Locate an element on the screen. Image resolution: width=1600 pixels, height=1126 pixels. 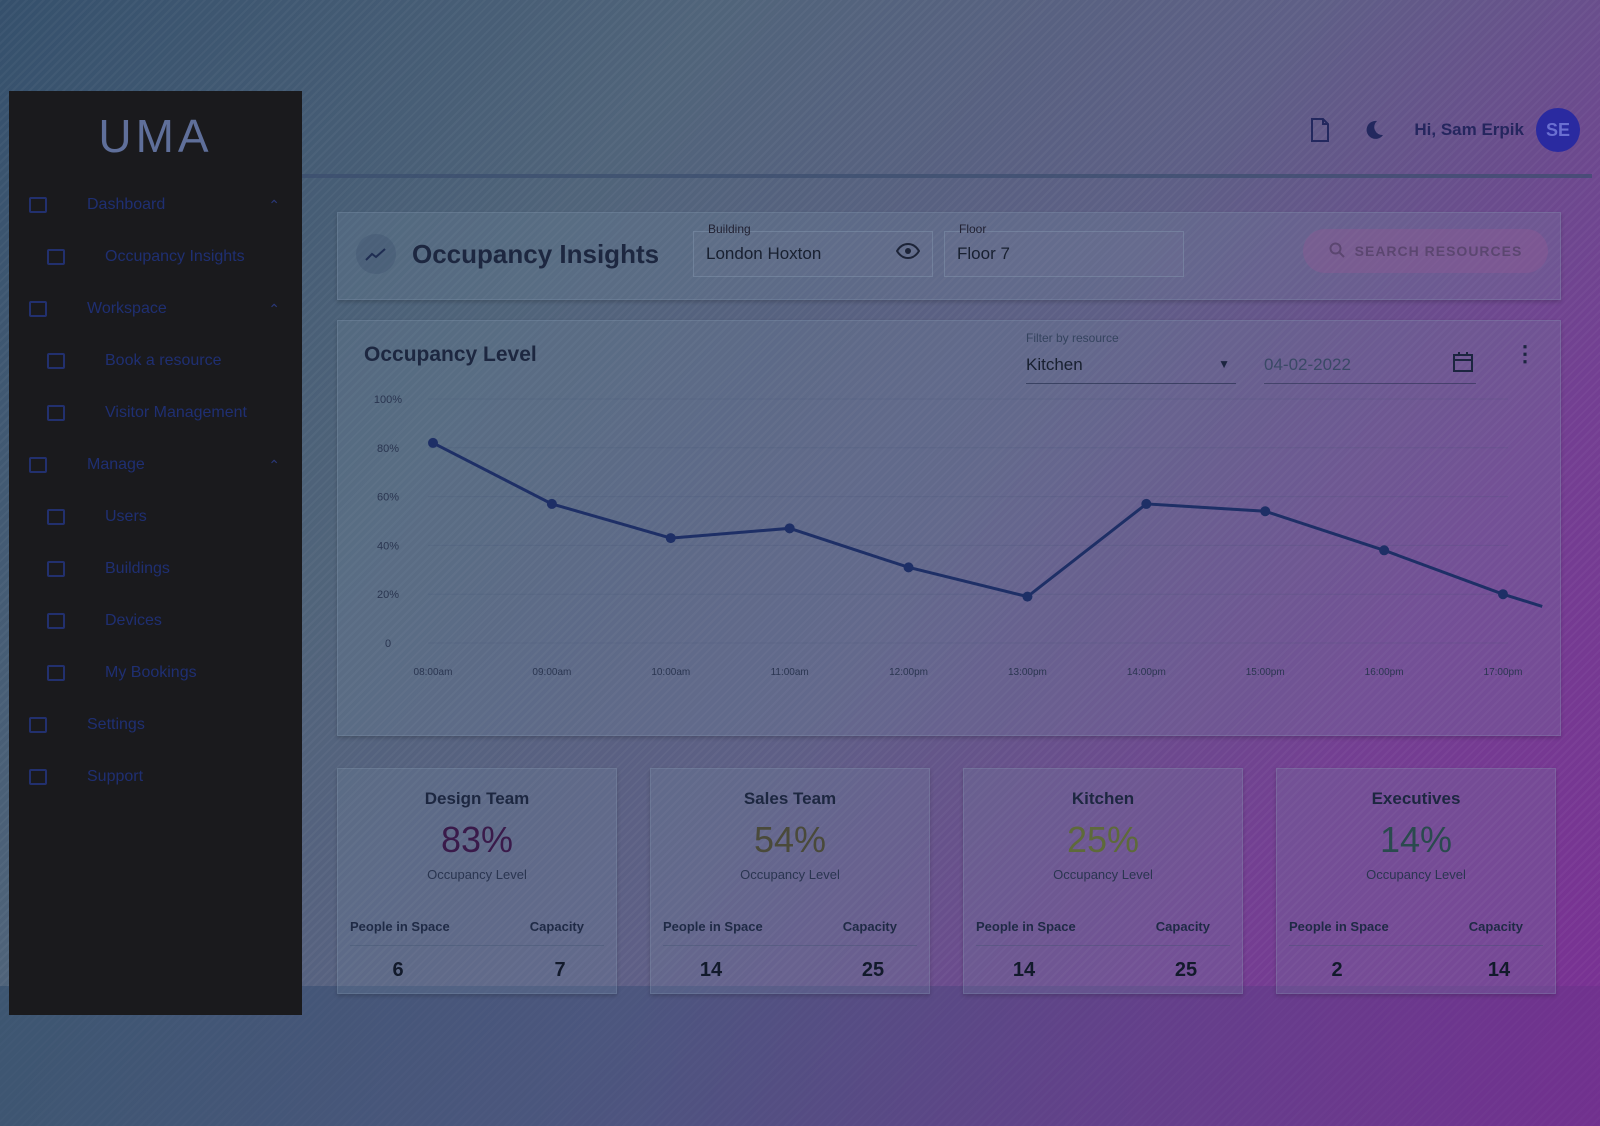
card-title: Design Team is located at coordinates (477, 798).